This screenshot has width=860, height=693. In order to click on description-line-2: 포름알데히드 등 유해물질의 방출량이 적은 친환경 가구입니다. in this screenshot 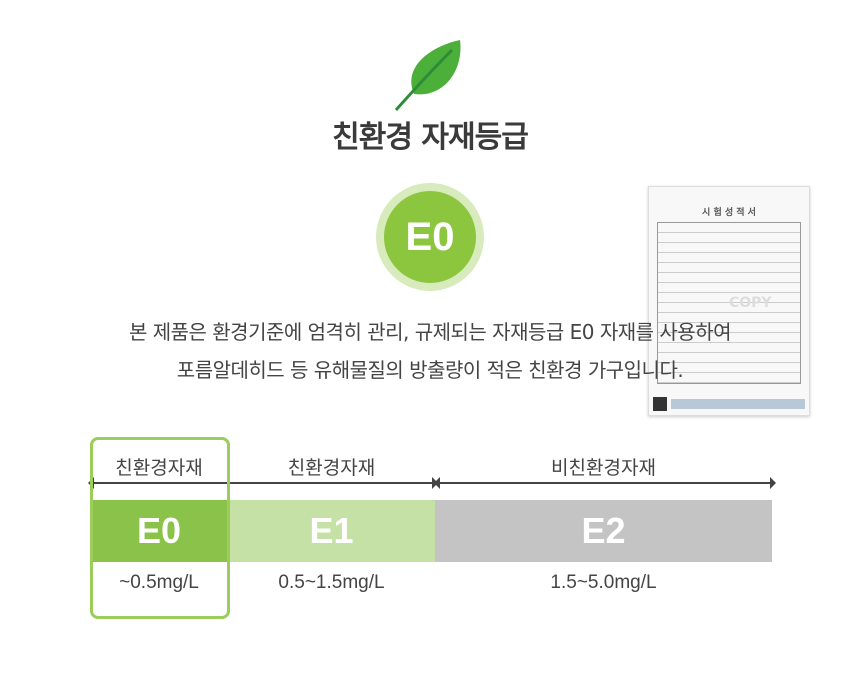, I will do `click(430, 370)`.